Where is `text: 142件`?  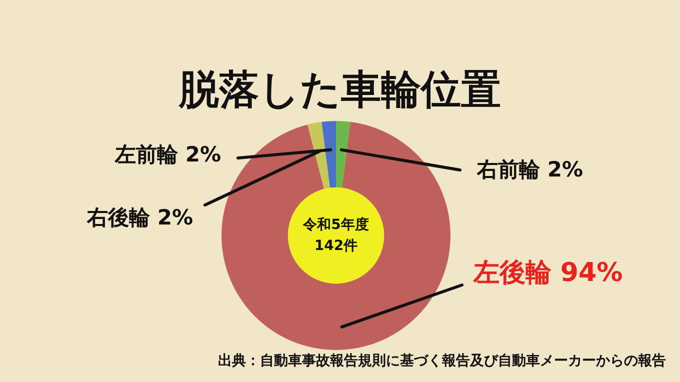
text: 142件 is located at coordinates (336, 246).